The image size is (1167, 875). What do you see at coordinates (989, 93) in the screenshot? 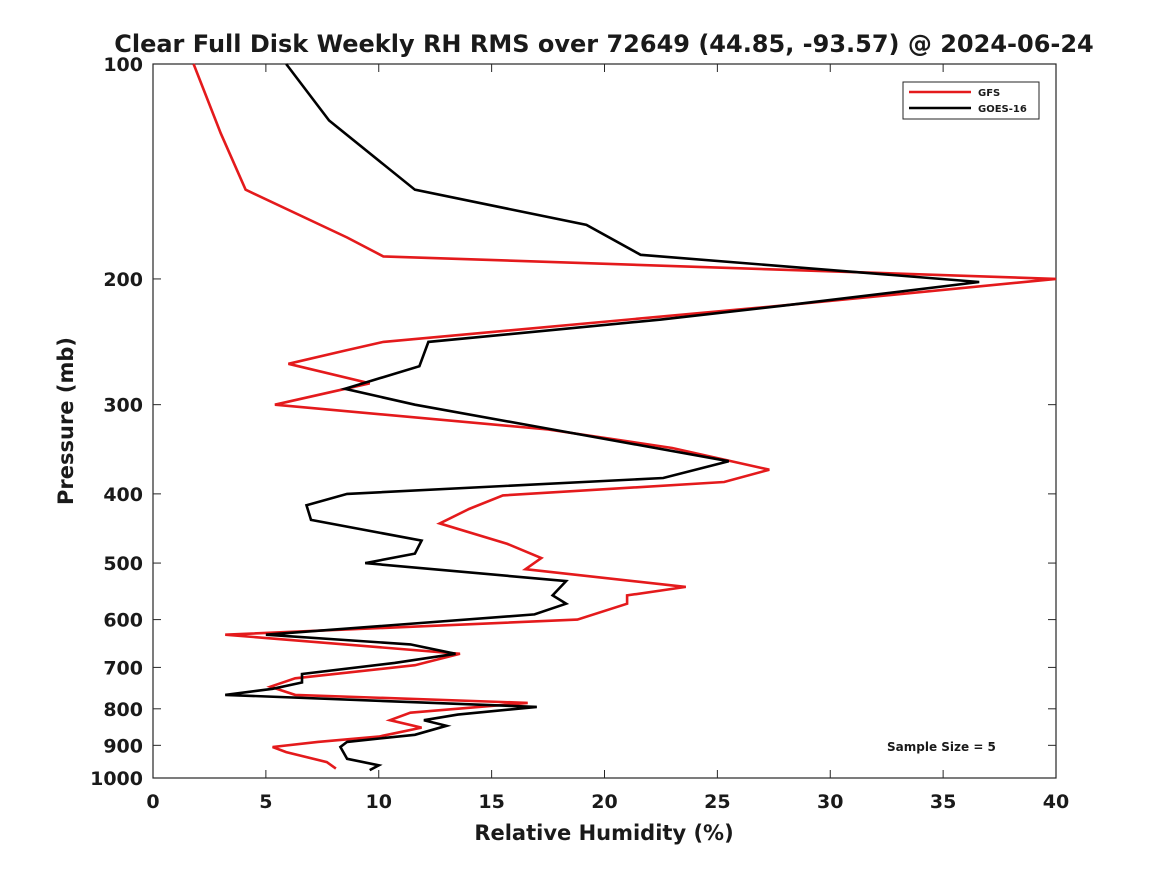
I see `legend-label-gfs: GFS` at bounding box center [989, 93].